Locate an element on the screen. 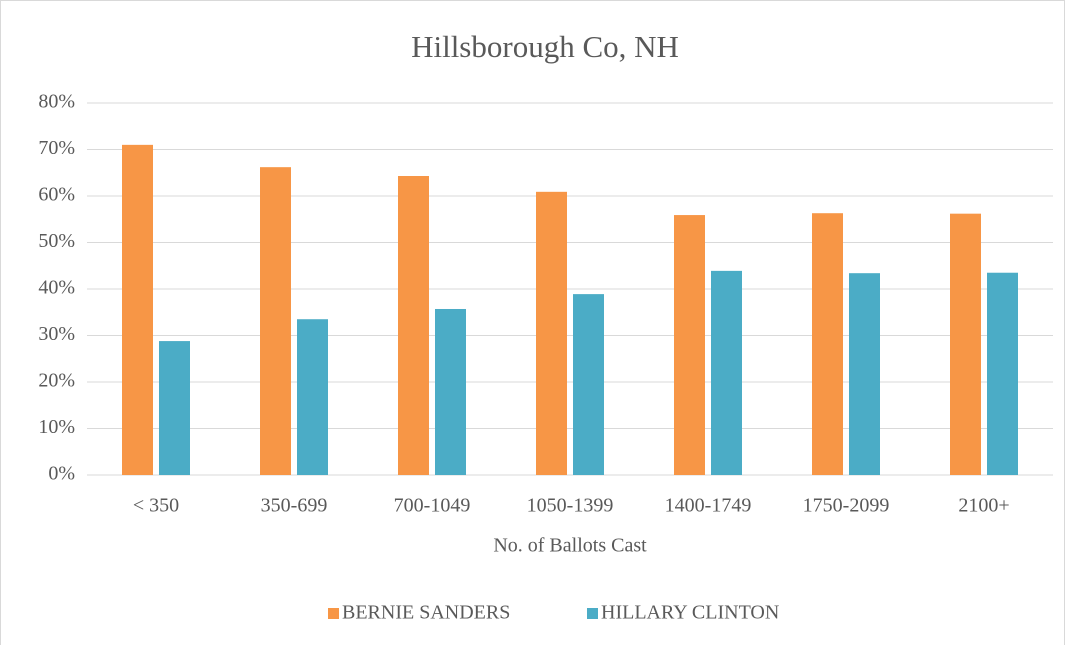 Image resolution: width=1072 pixels, height=645 pixels. y-tick-label: 40% is located at coordinates (56, 288).